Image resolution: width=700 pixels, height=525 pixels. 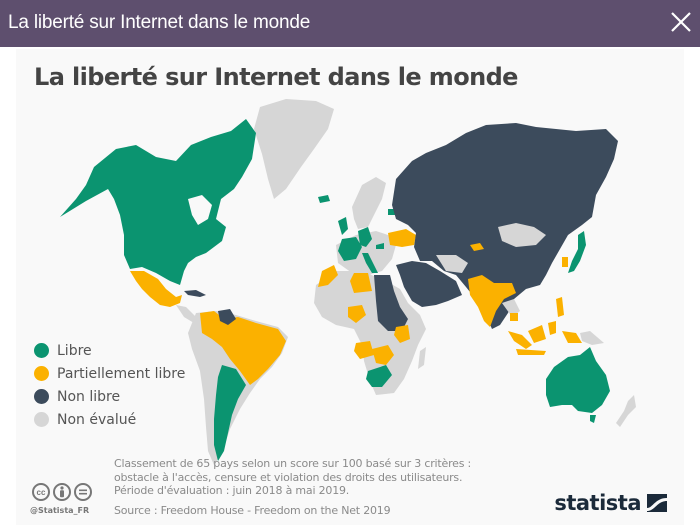 I want to click on legend-item-non-libre: Non libre, so click(x=109, y=396).